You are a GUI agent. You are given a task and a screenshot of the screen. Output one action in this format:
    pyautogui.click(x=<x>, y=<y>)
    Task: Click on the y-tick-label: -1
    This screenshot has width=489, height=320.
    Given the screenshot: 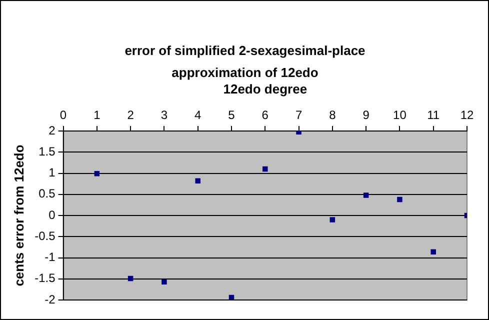 What is the action you would take?
    pyautogui.click(x=50, y=257)
    